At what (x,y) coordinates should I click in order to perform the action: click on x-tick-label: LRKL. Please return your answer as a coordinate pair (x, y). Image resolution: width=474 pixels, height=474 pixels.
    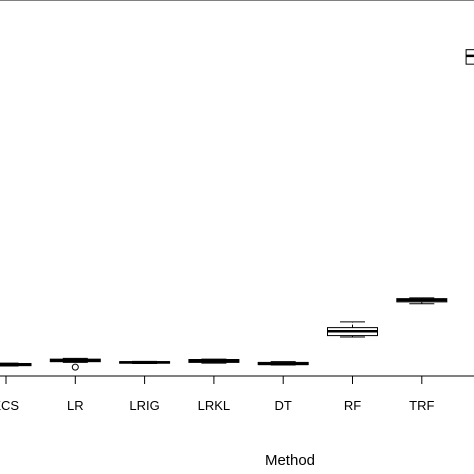
    Looking at the image, I should click on (214, 405).